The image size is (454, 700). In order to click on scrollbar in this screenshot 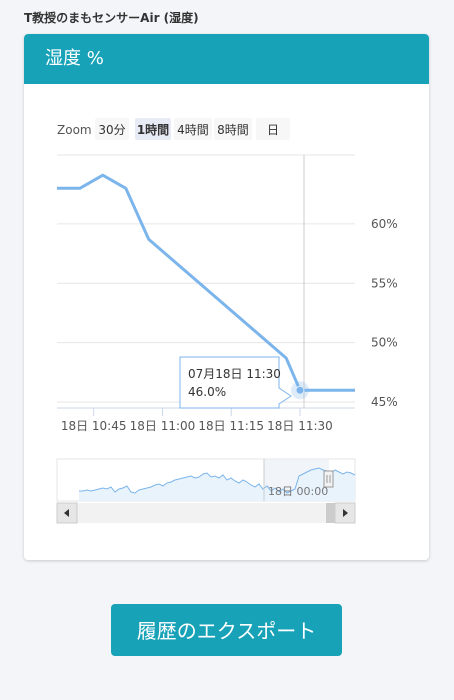, I will do `click(206, 513)`.